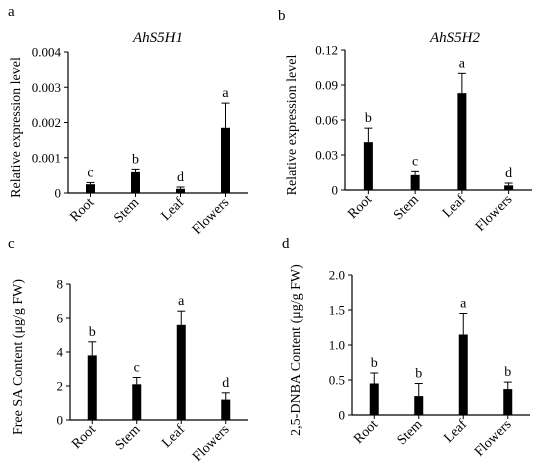 This screenshot has width=550, height=472. What do you see at coordinates (337, 380) in the screenshot?
I see `y-tick-label: 0.5` at bounding box center [337, 380].